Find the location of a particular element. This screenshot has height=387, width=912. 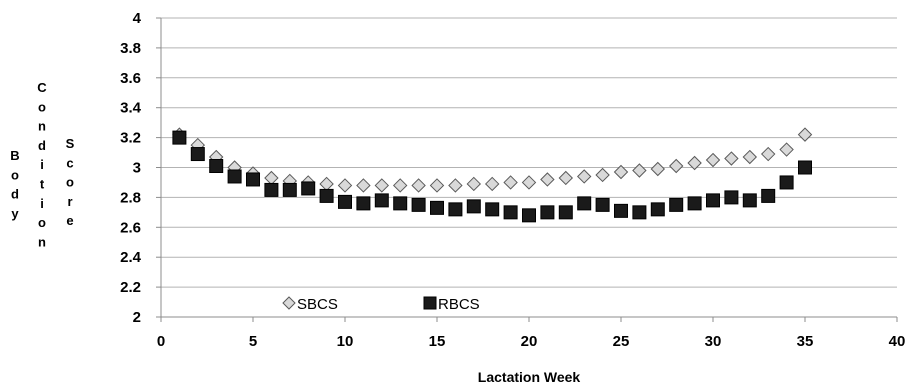

y-tick-label-5: 3 is located at coordinates (137, 168).